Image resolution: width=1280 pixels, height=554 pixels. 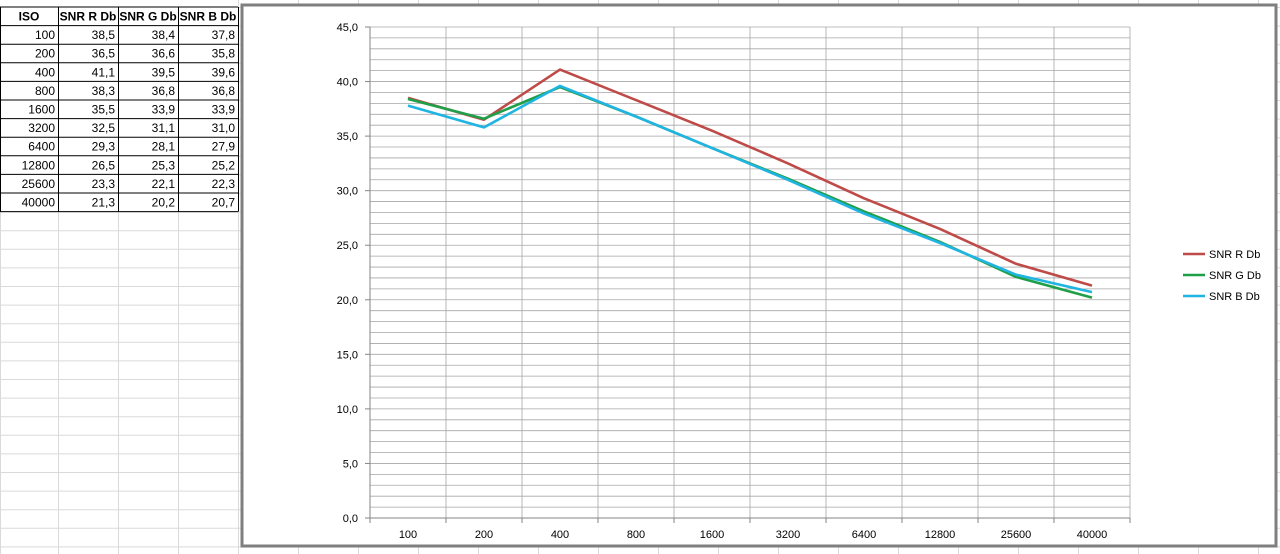 What do you see at coordinates (41, 147) in the screenshot?
I see `table-cell: 6400` at bounding box center [41, 147].